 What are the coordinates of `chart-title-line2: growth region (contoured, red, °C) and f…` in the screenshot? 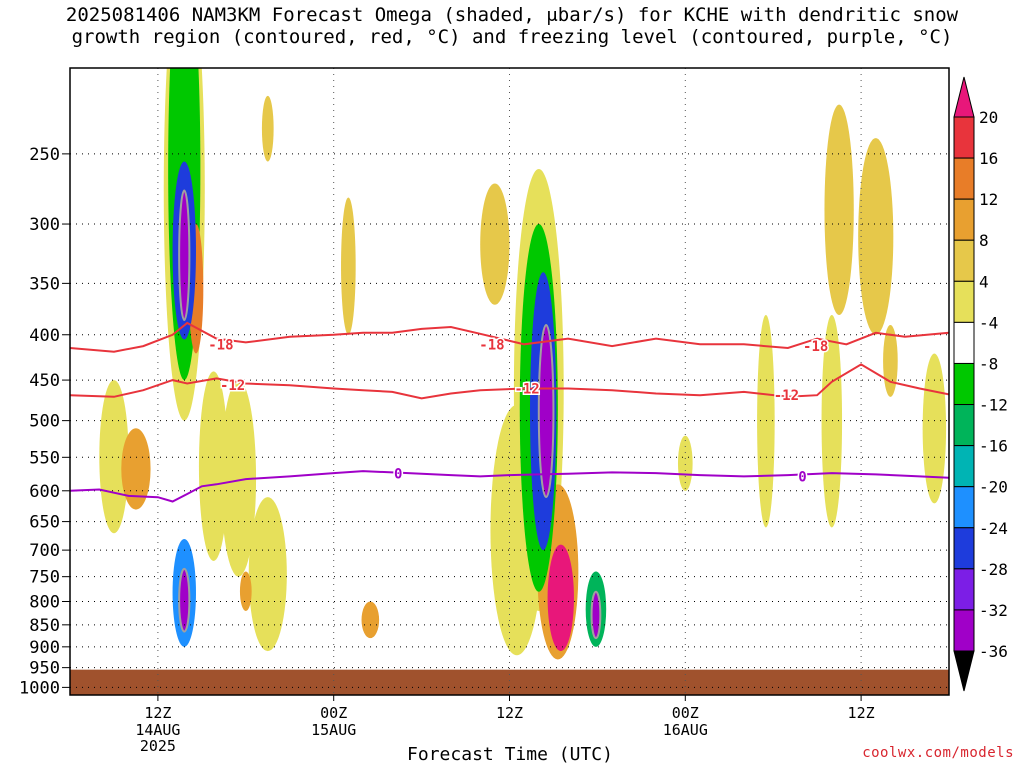 It's located at (512, 37).